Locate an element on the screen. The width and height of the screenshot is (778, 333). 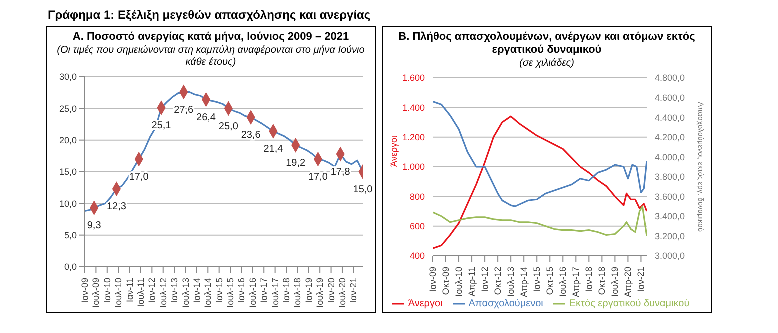
y2-tick-label: 4.800,0 is located at coordinates (670, 78).